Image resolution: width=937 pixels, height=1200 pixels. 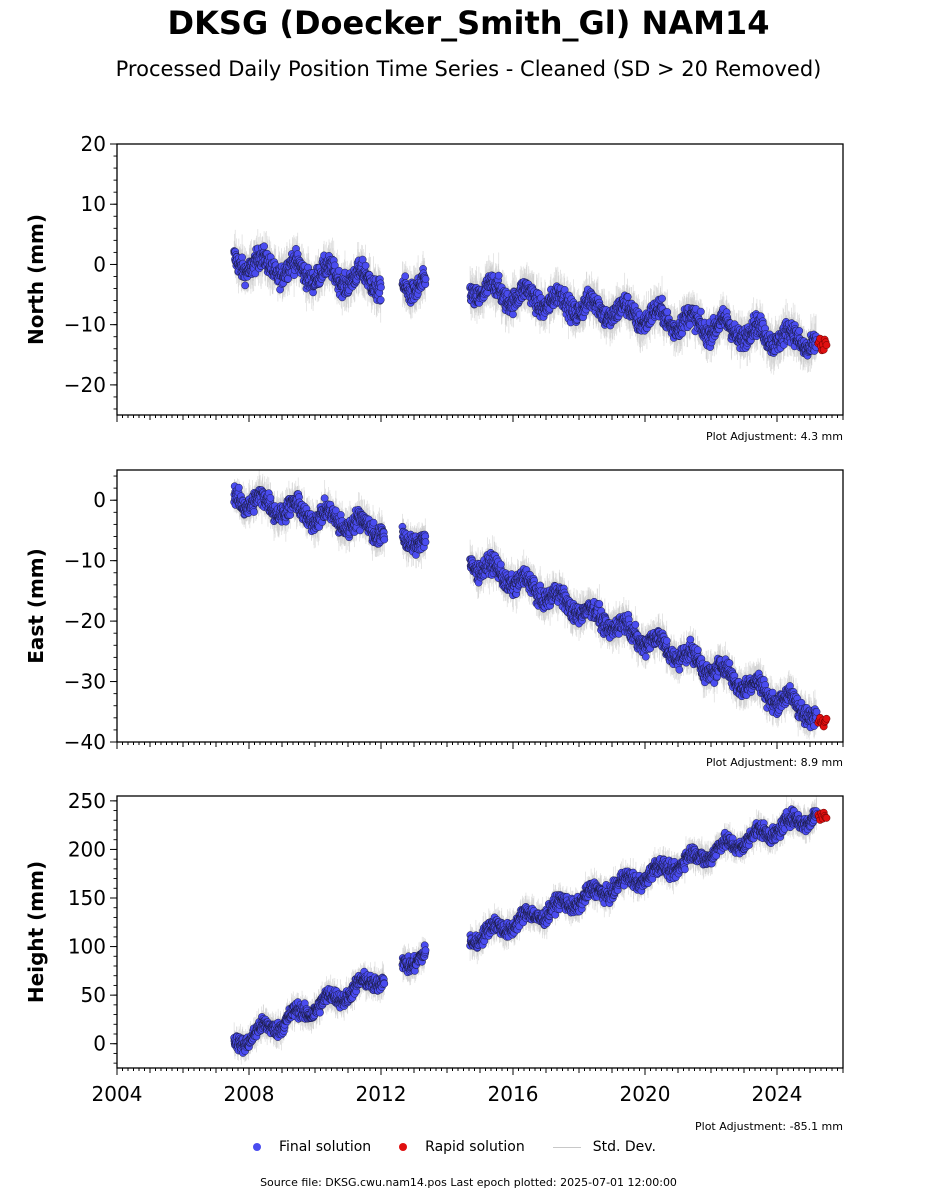 What do you see at coordinates (93, 144) in the screenshot?
I see `y-tick-label: 20` at bounding box center [93, 144].